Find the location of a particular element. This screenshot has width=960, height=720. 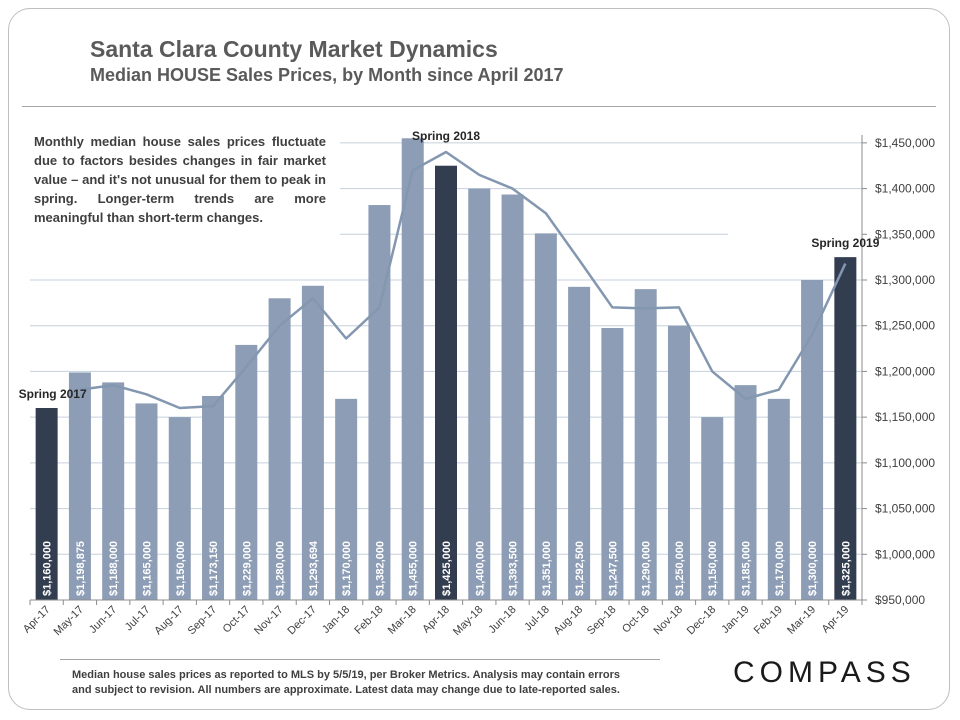

title-divider is located at coordinates (479, 106).